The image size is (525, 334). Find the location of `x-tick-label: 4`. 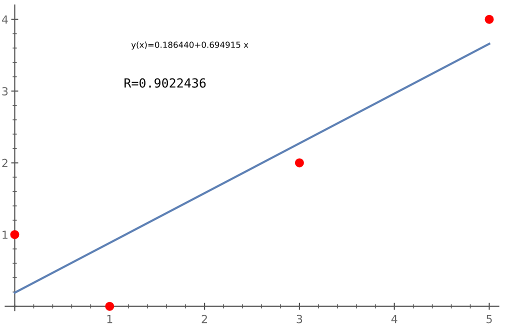

x-tick-label: 4 is located at coordinates (394, 319).